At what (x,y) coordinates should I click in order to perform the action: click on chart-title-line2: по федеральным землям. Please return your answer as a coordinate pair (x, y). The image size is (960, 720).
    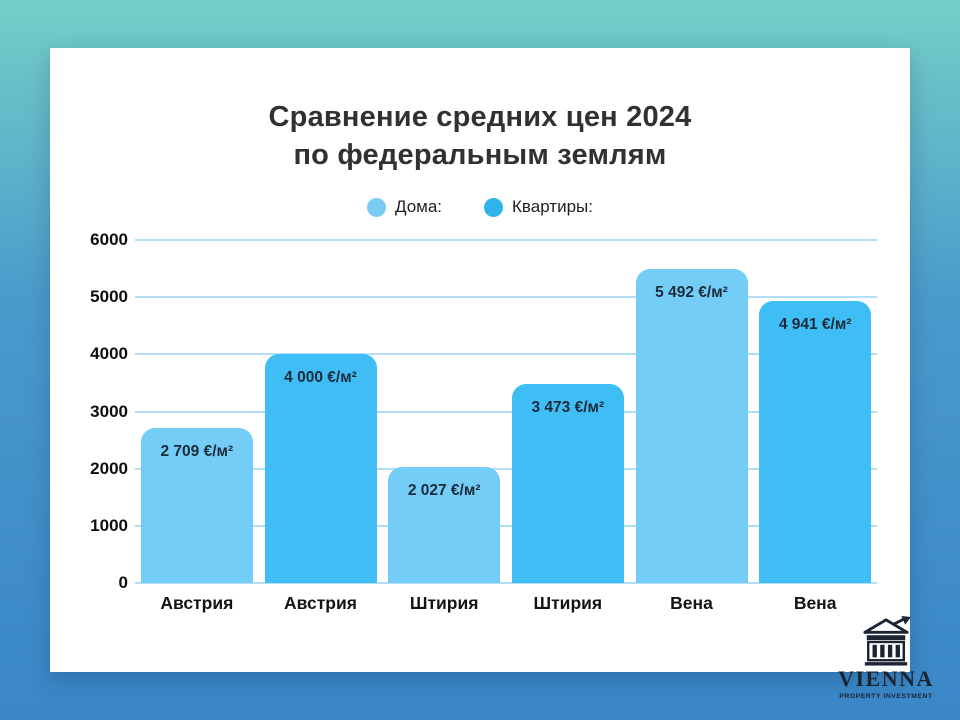
    Looking at the image, I should click on (480, 155).